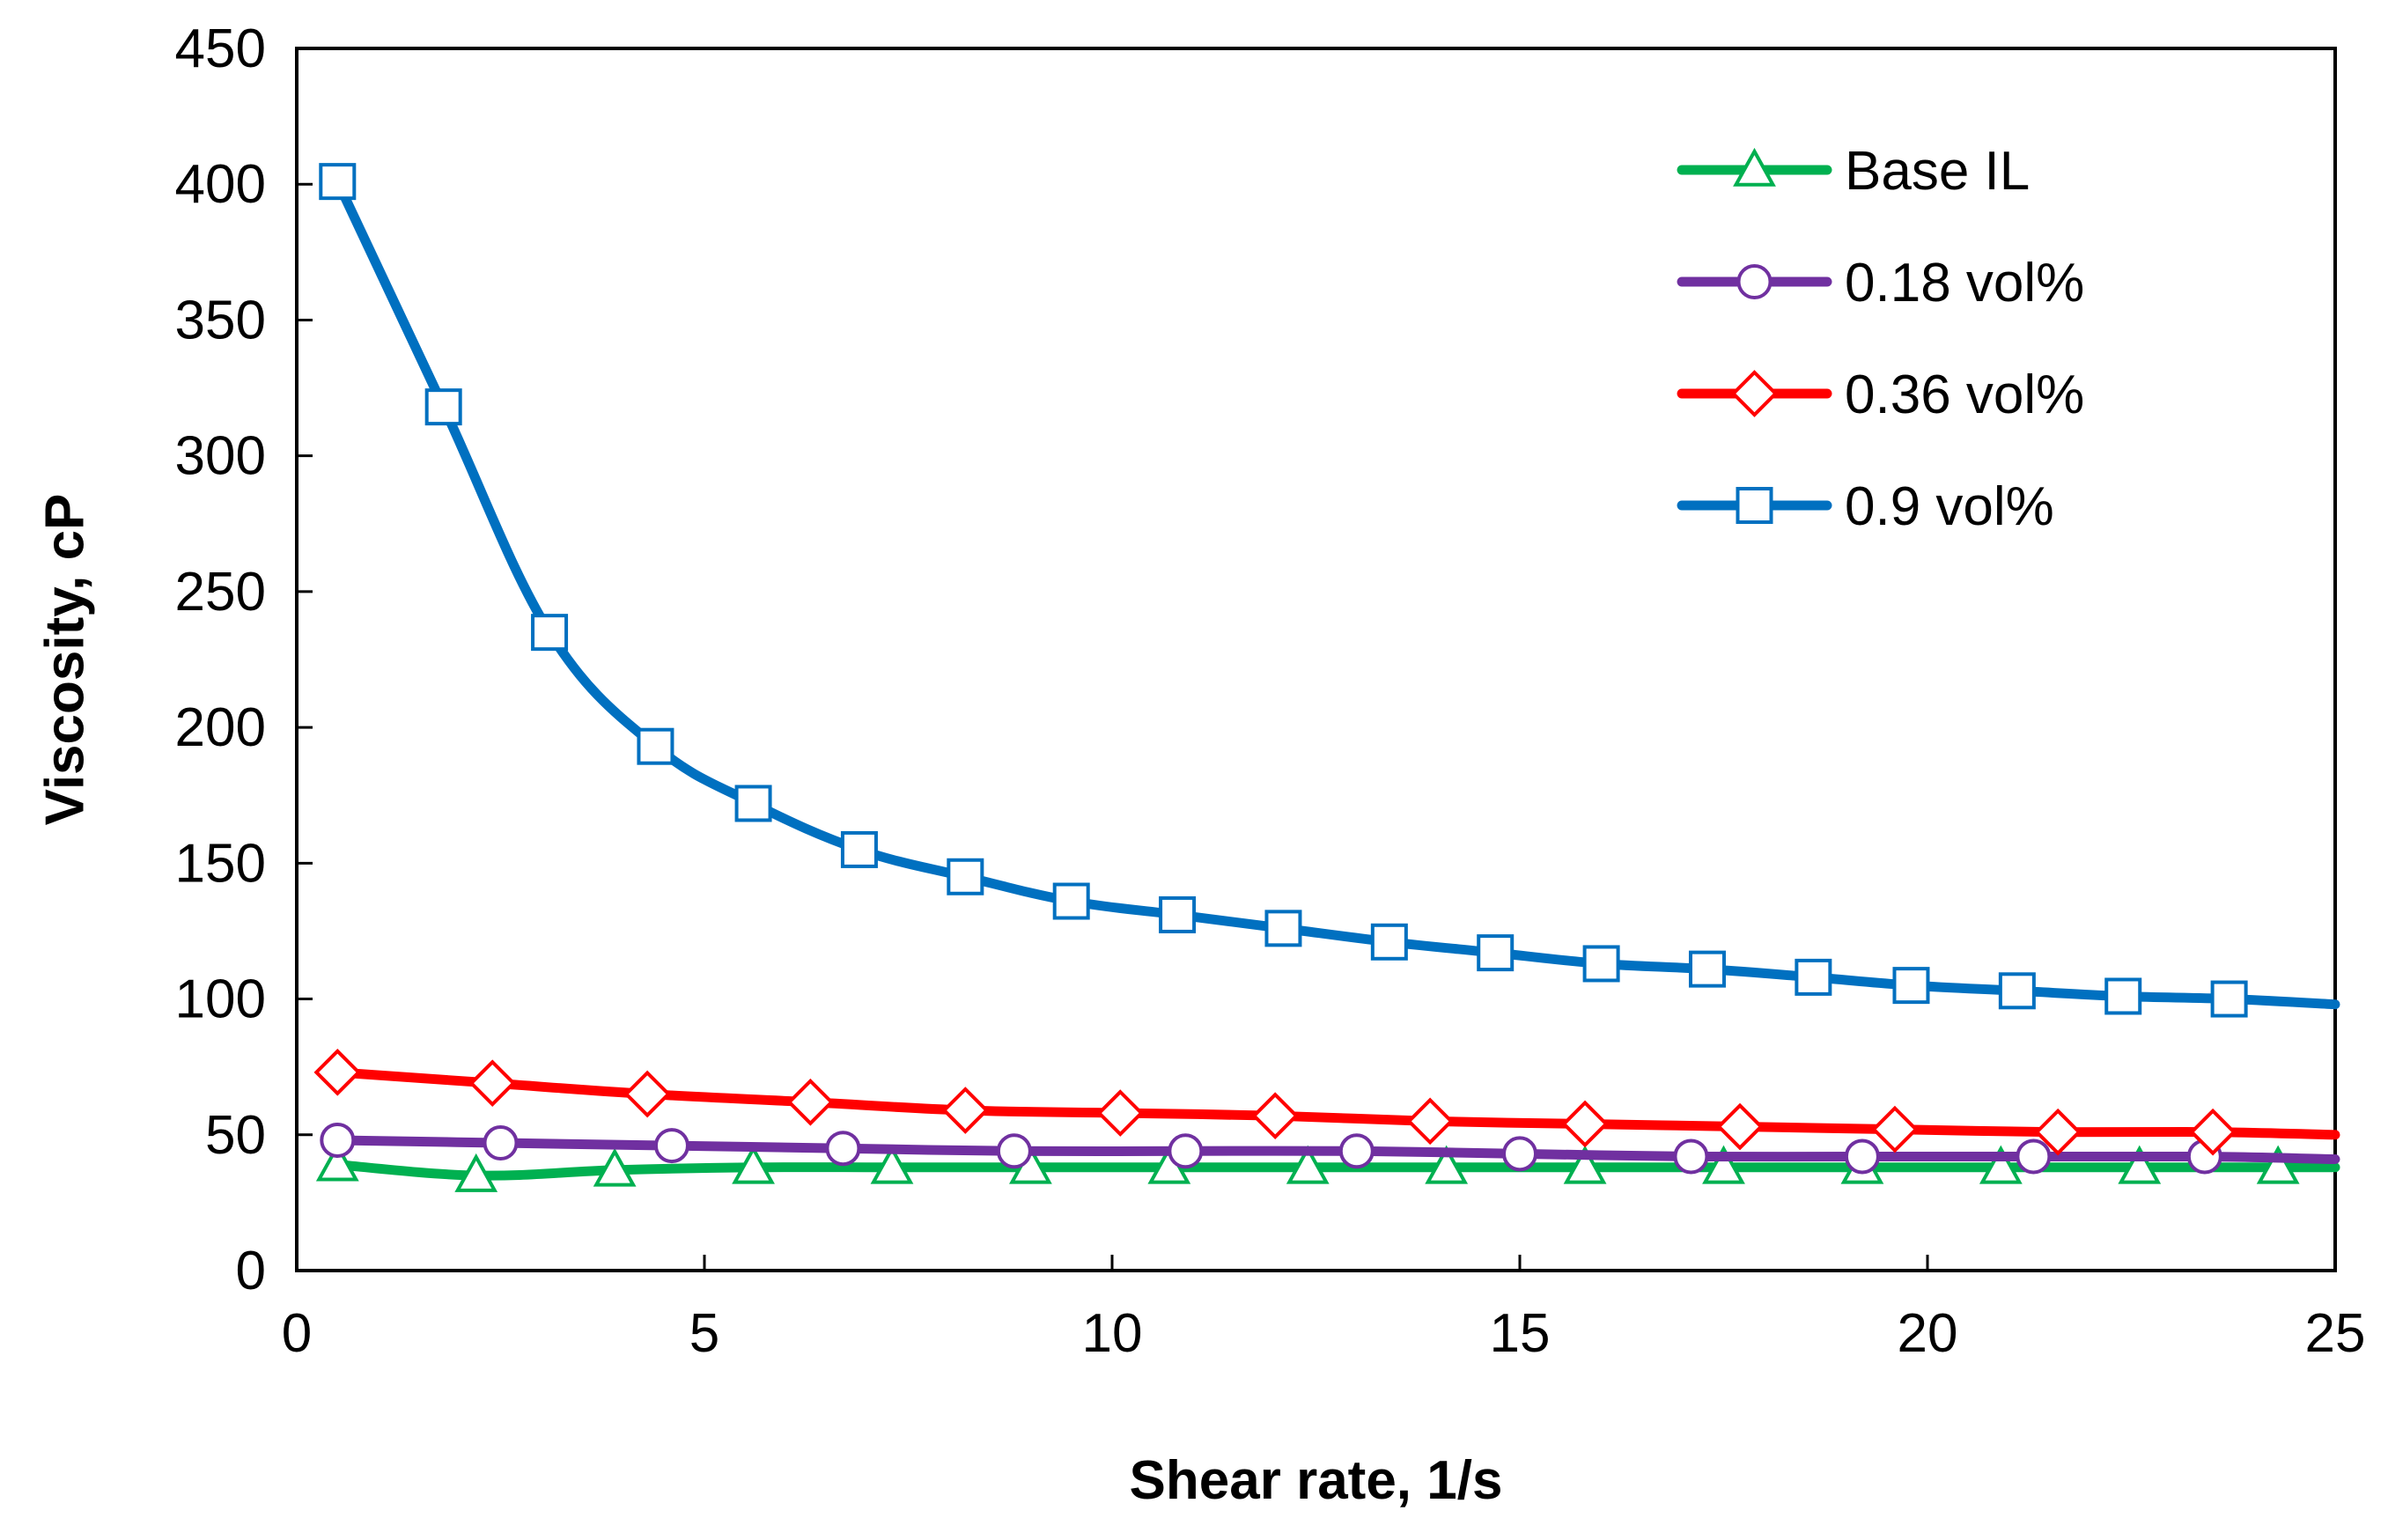  What do you see at coordinates (64, 660) in the screenshot?
I see `y-axis-title: Viscosity, cP` at bounding box center [64, 660].